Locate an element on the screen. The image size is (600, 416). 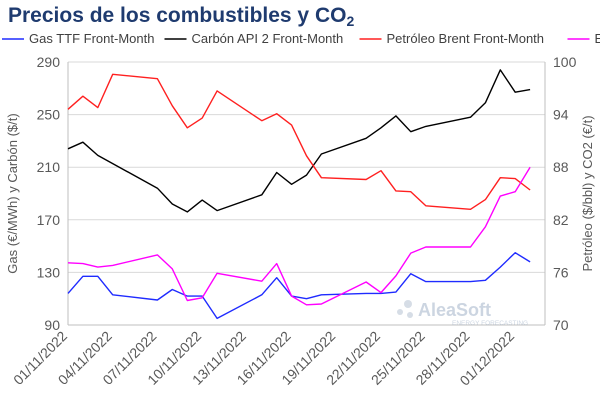
y-left-tick-label: 170 is located at coordinates (49, 220).